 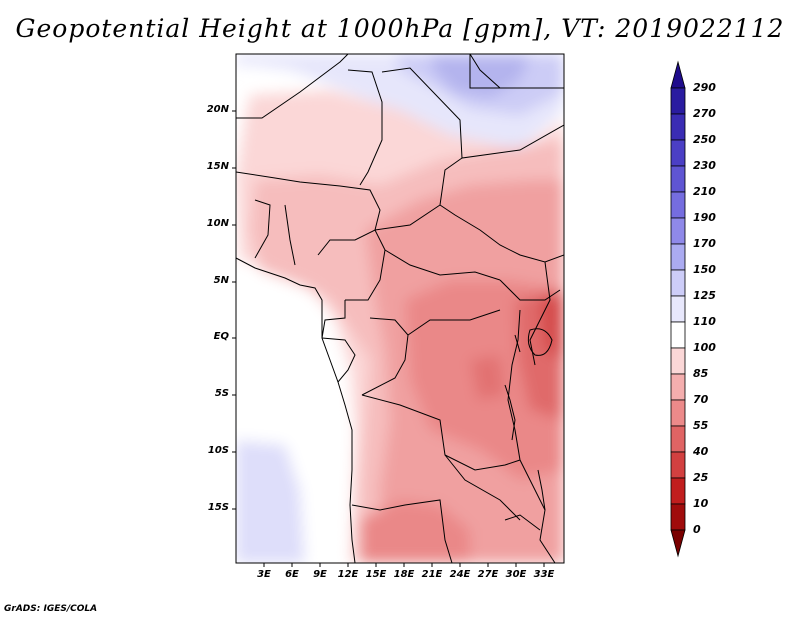 What do you see at coordinates (432, 574) in the screenshot?
I see `lon-label-21e: 21E` at bounding box center [432, 574].